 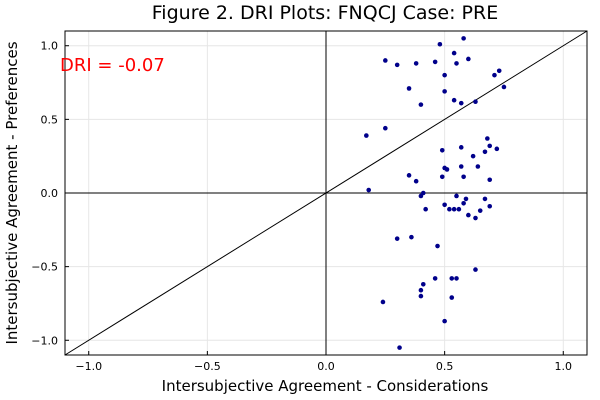 I want to click on x-tick-label: −1.0, so click(x=88, y=366).